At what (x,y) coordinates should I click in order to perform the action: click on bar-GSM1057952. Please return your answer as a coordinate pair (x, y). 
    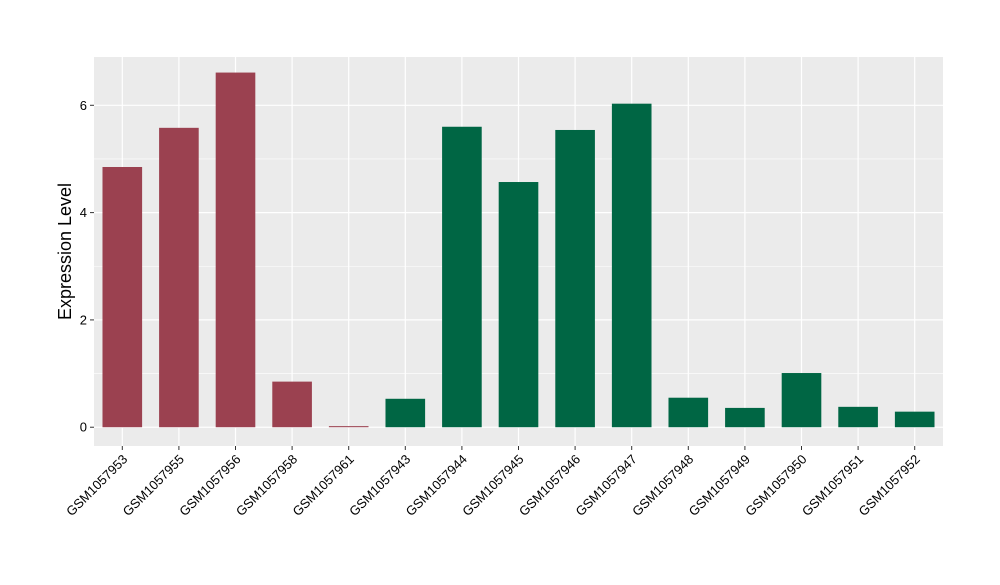
    Looking at the image, I should click on (914, 419).